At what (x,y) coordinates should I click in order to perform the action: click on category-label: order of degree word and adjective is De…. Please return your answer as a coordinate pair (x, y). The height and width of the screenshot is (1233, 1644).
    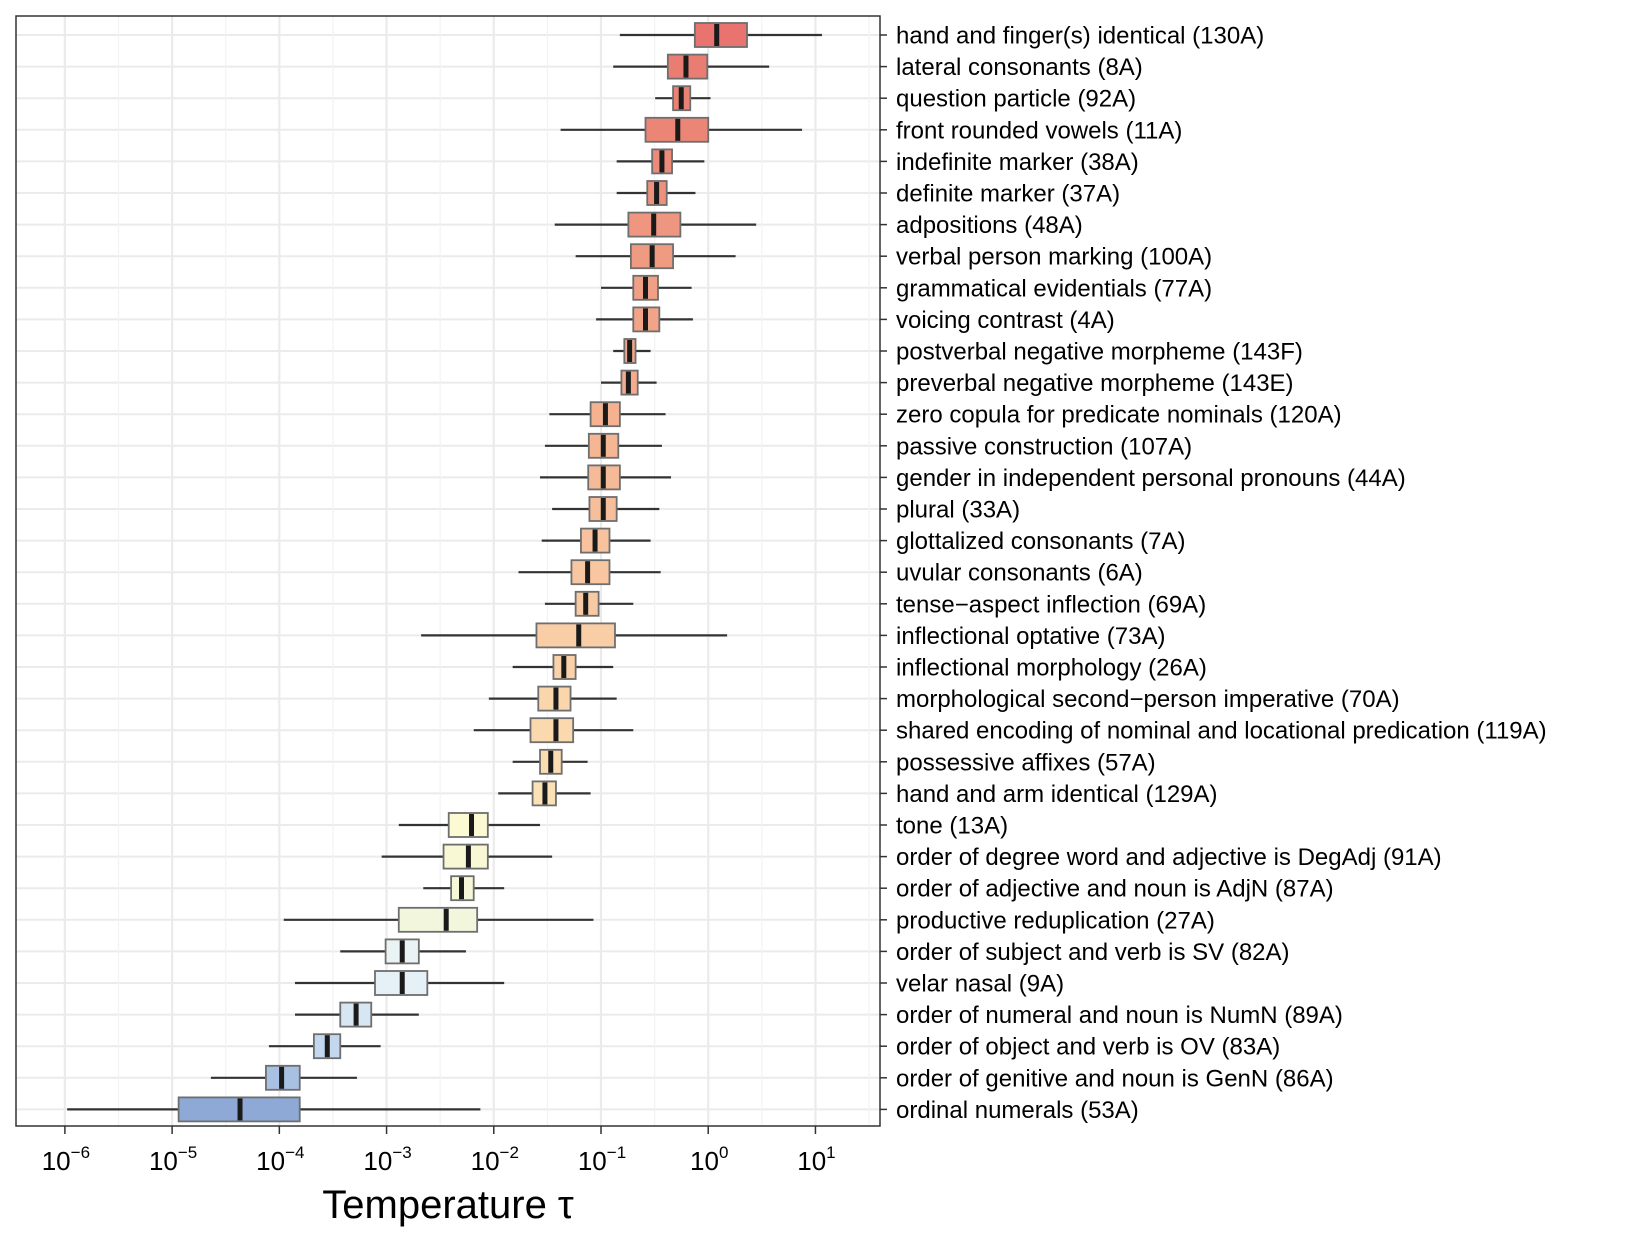
    Looking at the image, I should click on (1169, 857).